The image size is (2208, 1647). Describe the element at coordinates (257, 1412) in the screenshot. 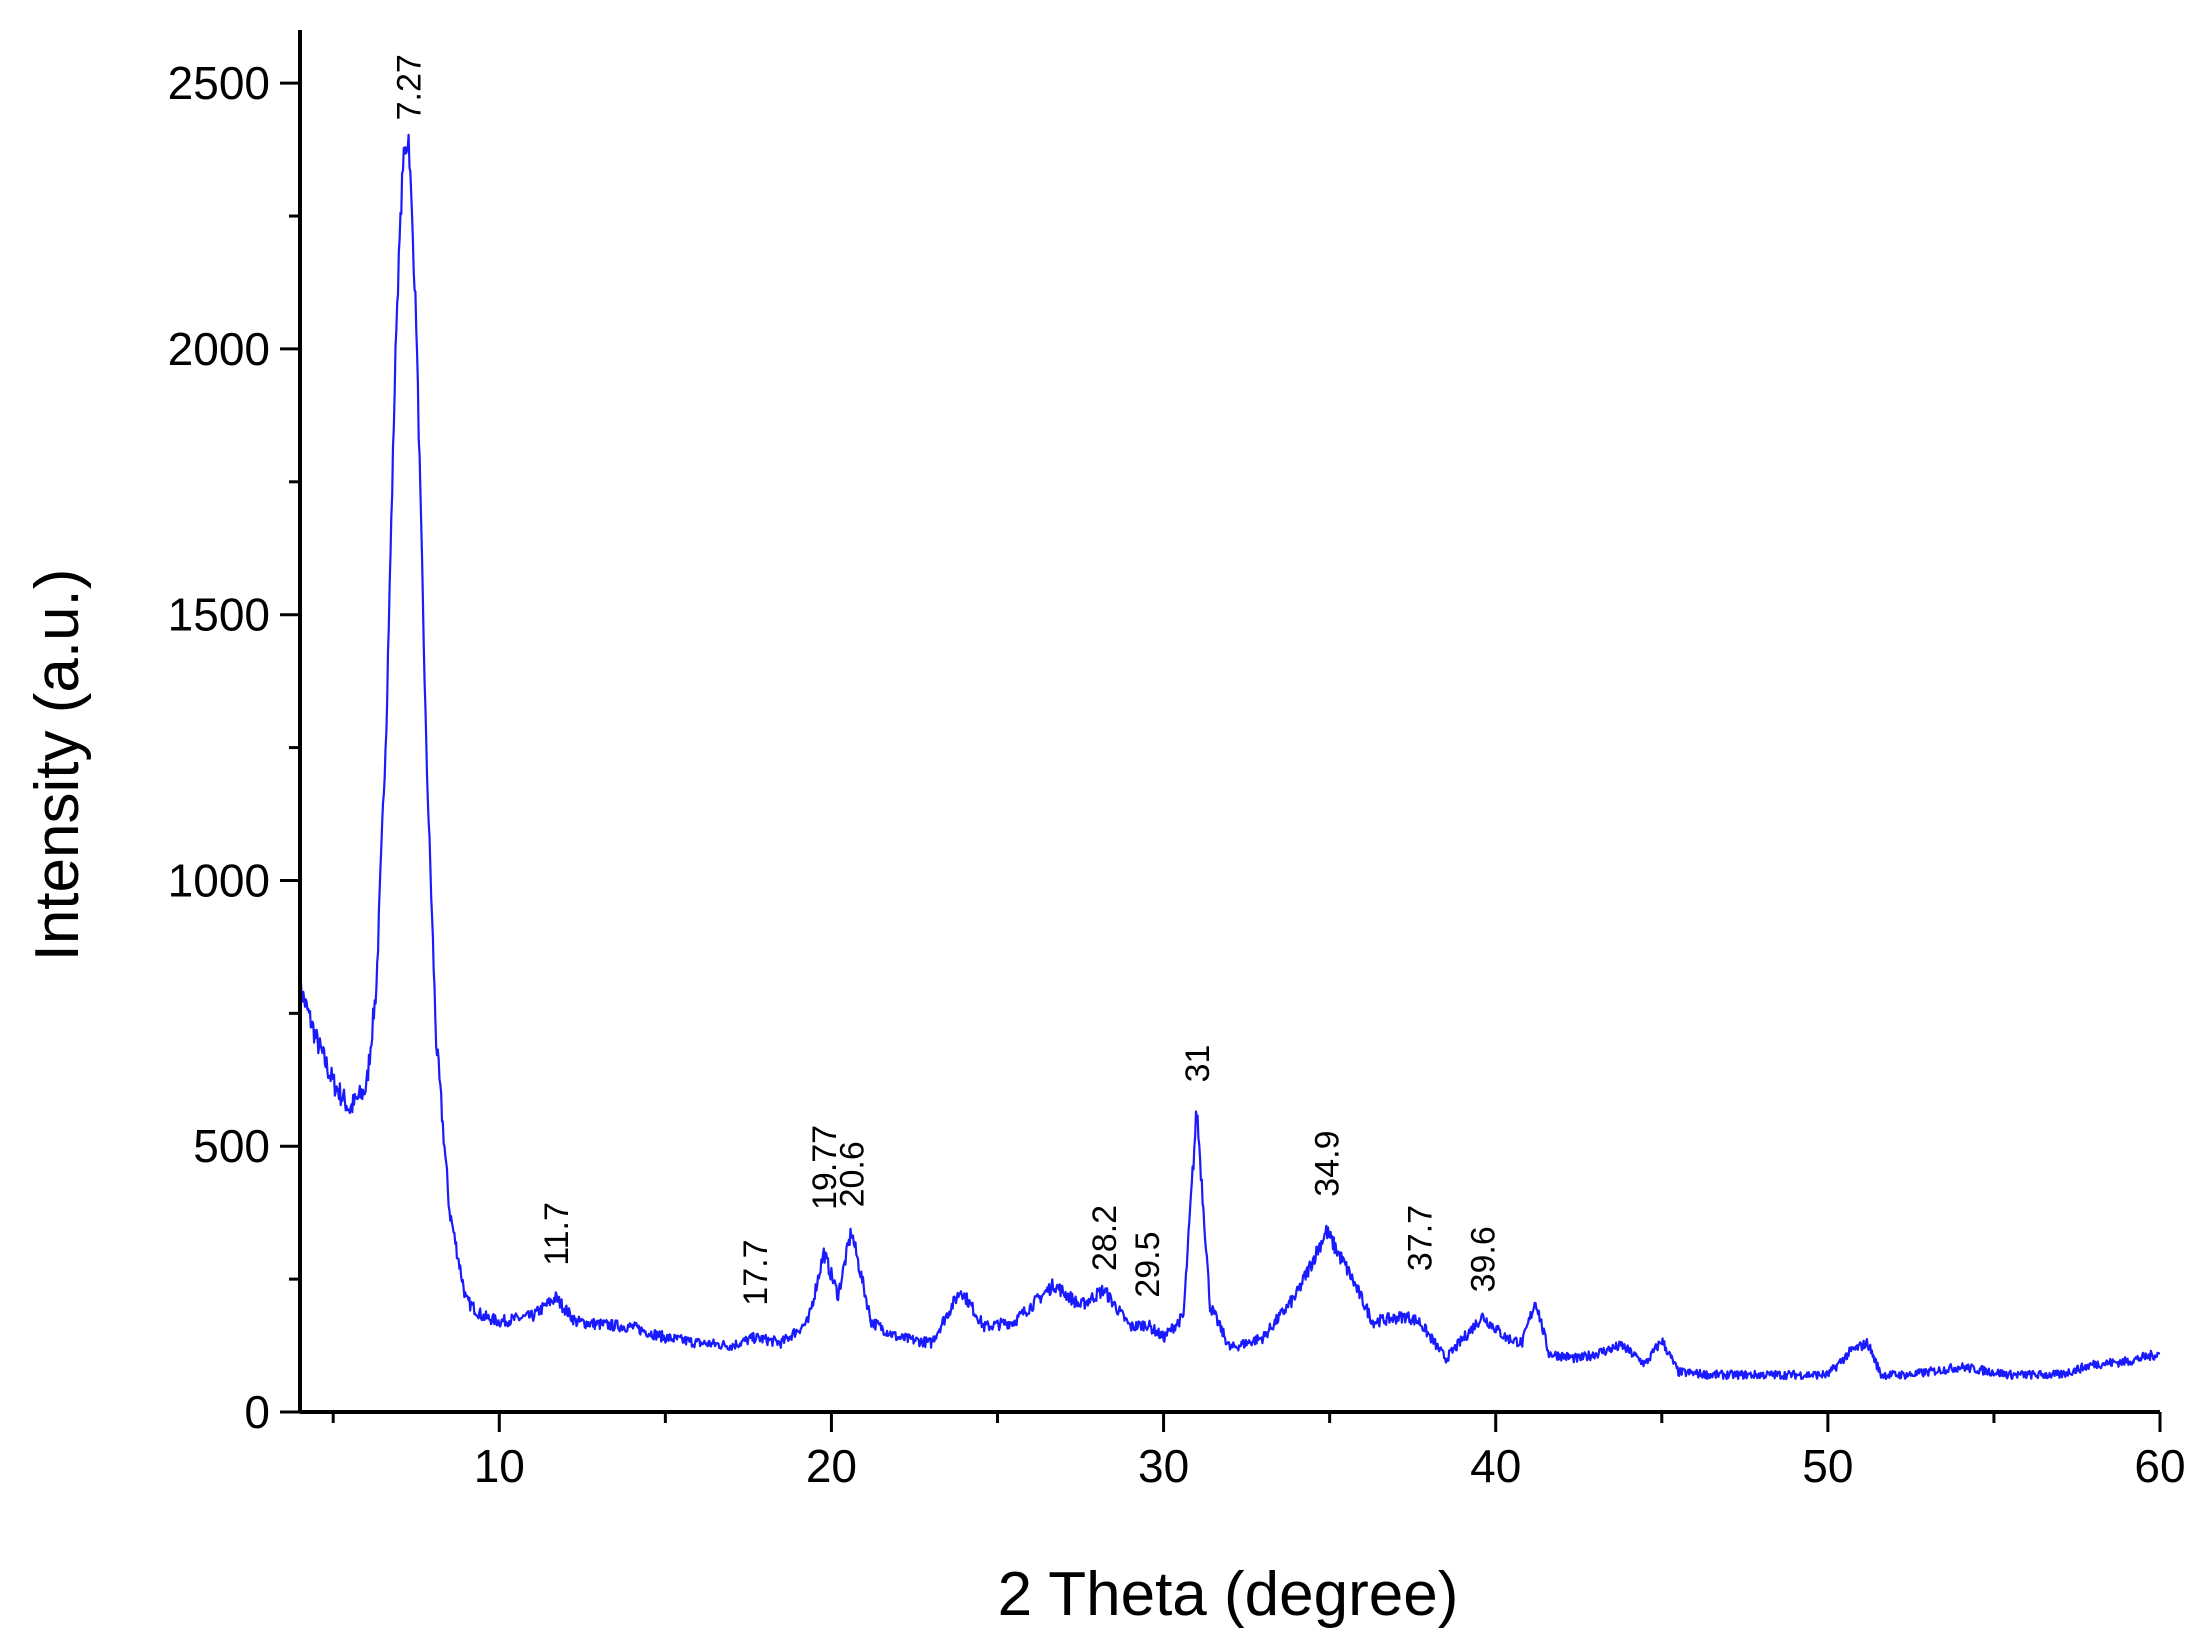

I see `y-tick-label: 0` at that location.